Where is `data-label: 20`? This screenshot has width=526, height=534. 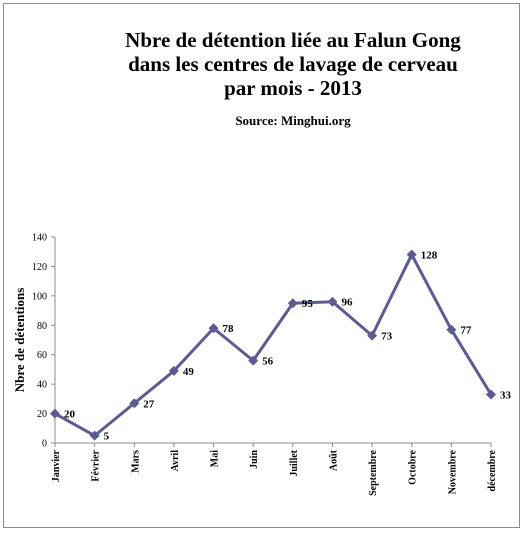
data-label: 20 is located at coordinates (70, 415).